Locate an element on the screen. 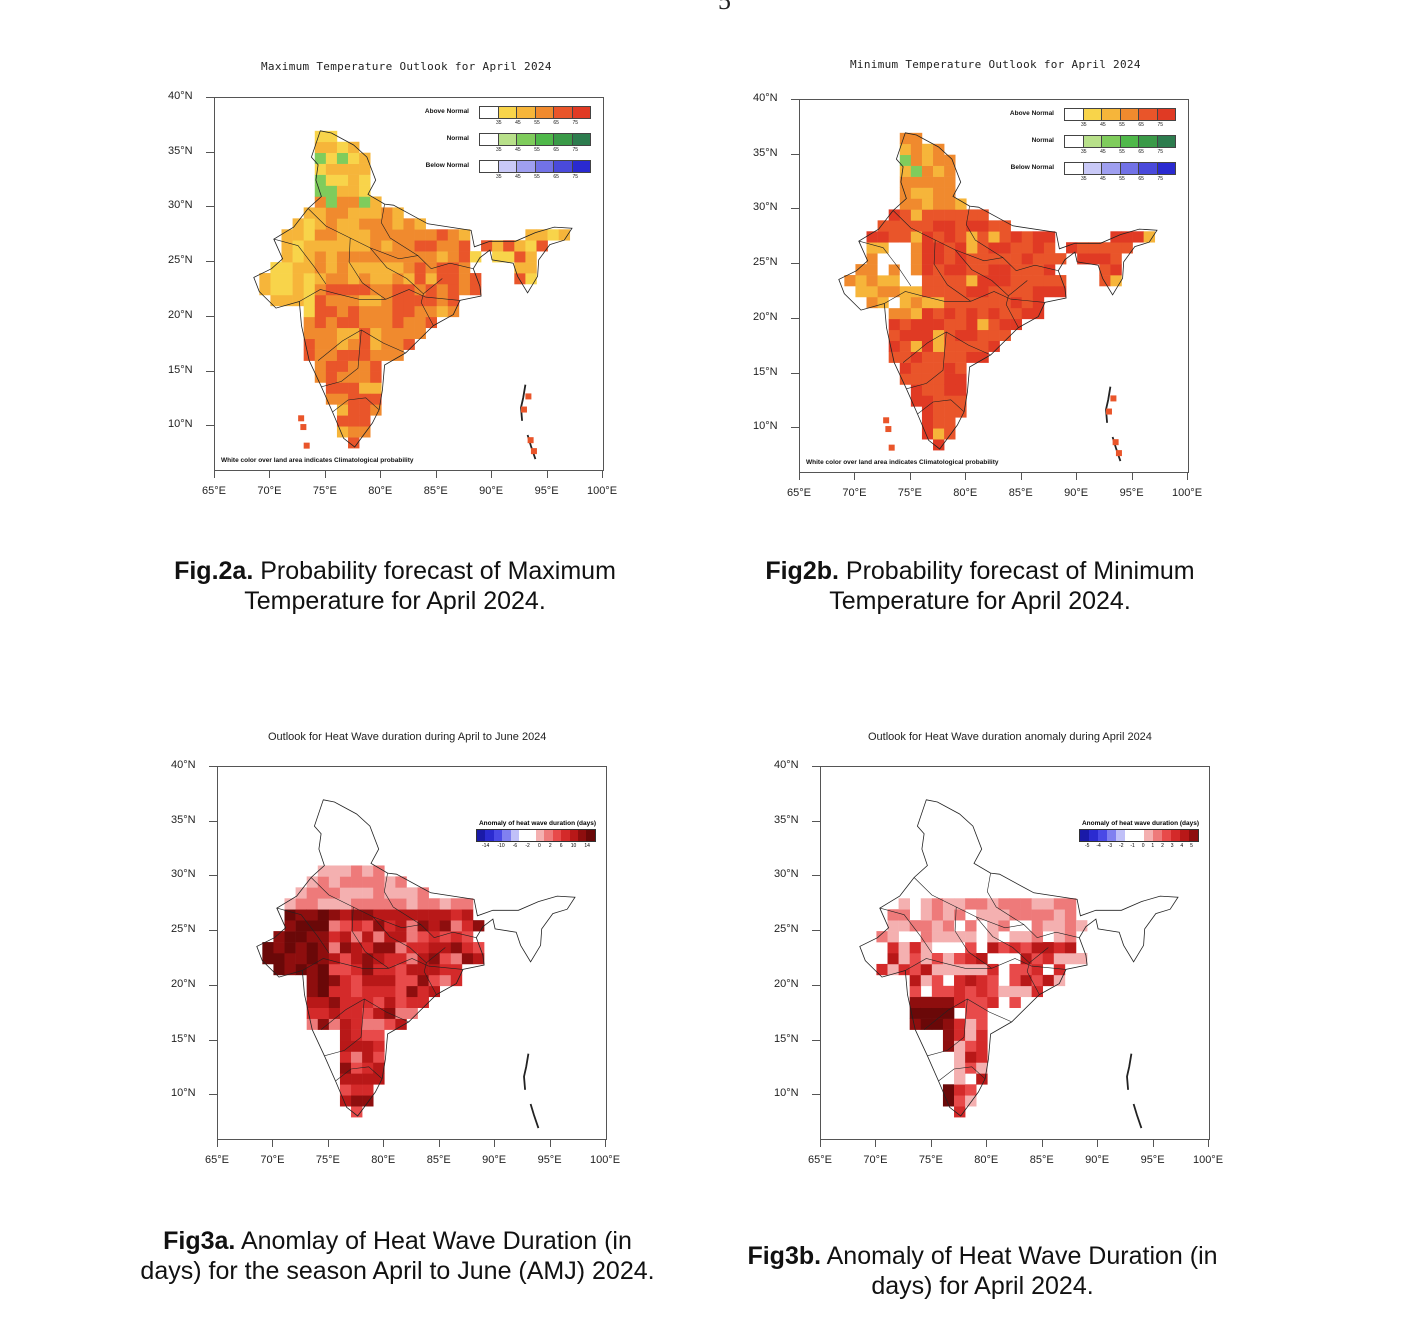 This screenshot has width=1410, height=1338. fig3b-lon-label: 90°E is located at coordinates (1097, 1160).